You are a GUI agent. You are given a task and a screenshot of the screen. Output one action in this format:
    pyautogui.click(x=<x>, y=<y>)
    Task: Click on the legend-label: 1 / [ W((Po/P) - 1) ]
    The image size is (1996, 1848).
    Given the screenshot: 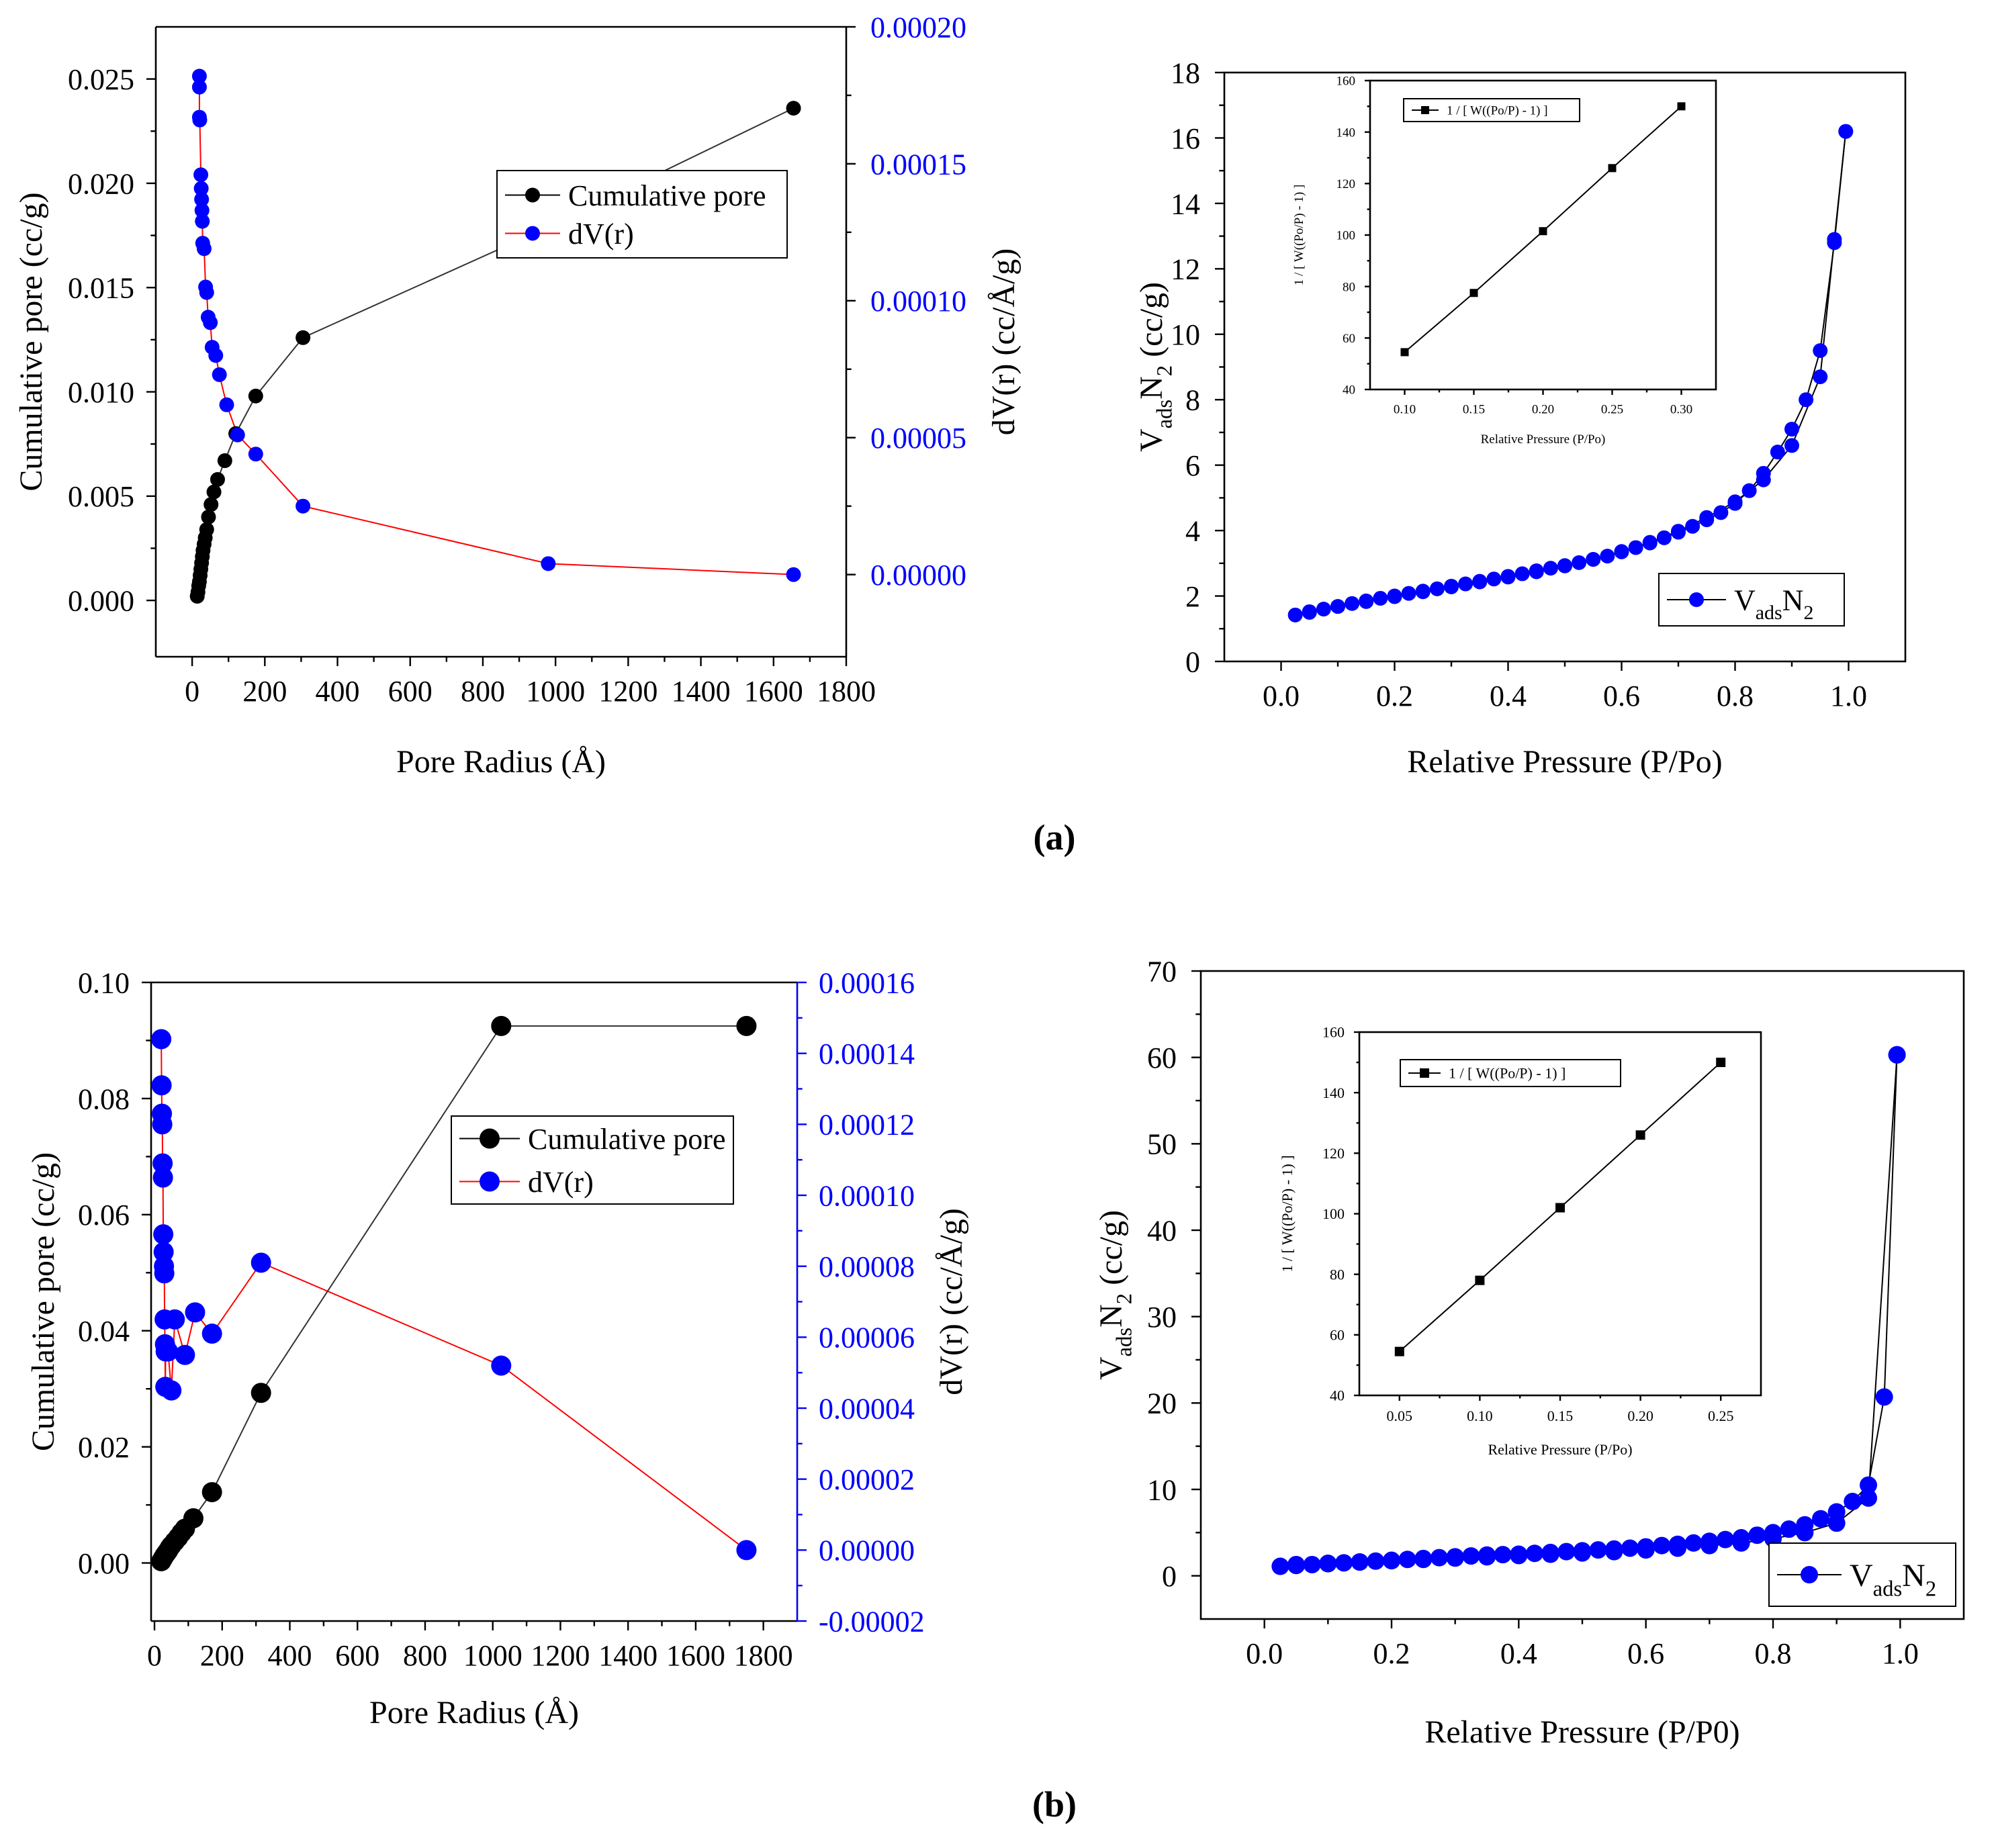 What is the action you would take?
    pyautogui.click(x=1507, y=1073)
    